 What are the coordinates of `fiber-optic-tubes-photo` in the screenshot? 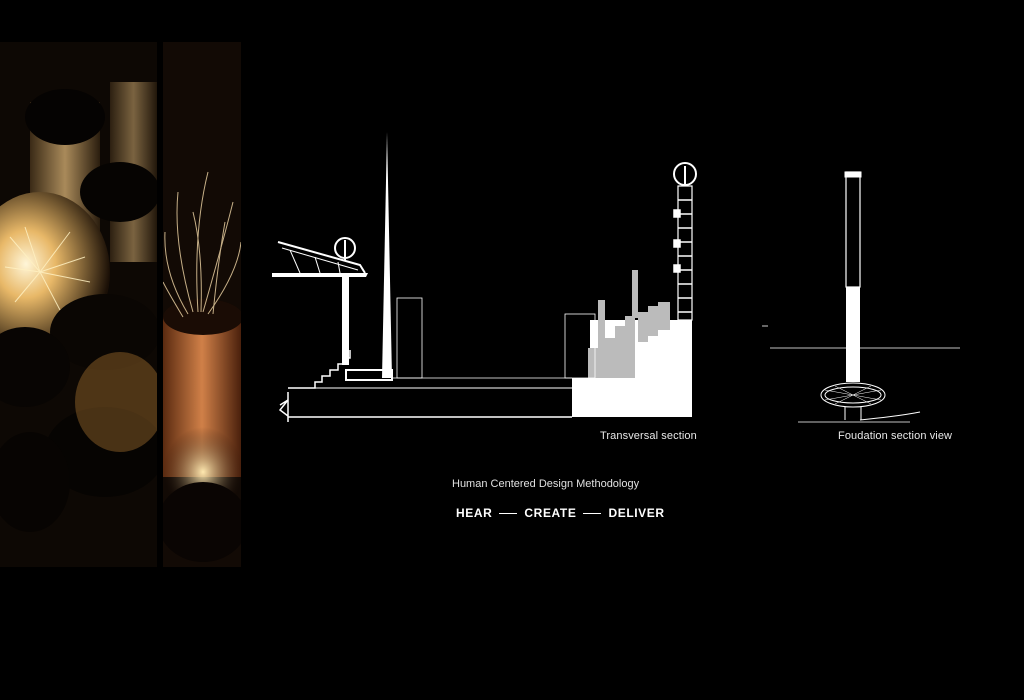 It's located at (202, 304).